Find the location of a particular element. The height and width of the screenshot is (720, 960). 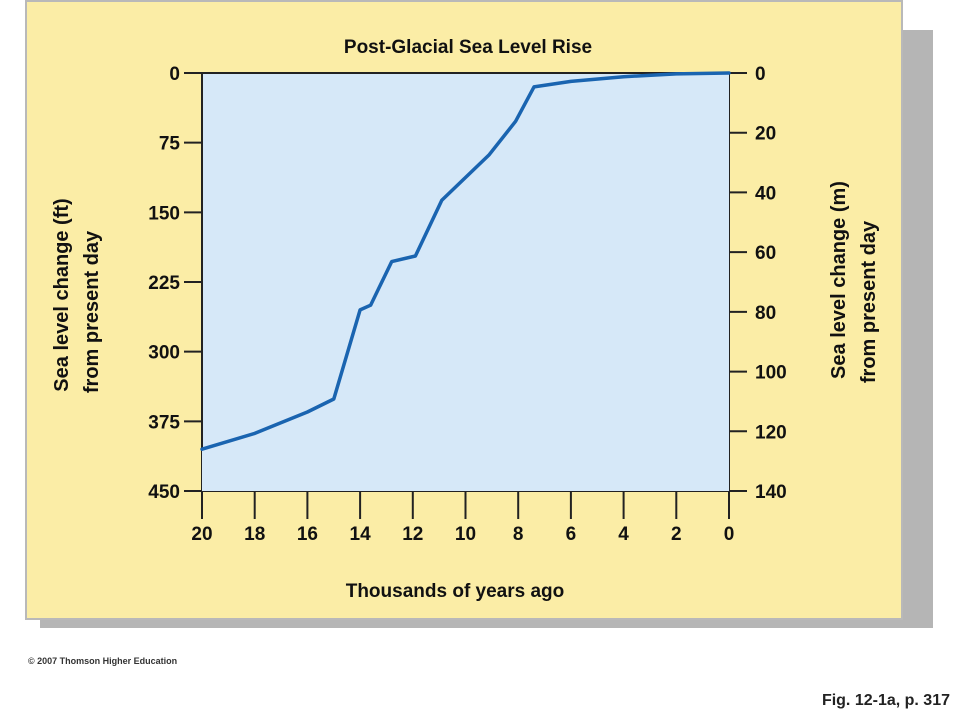

y-left-tick-label: 300 is located at coordinates (164, 353).